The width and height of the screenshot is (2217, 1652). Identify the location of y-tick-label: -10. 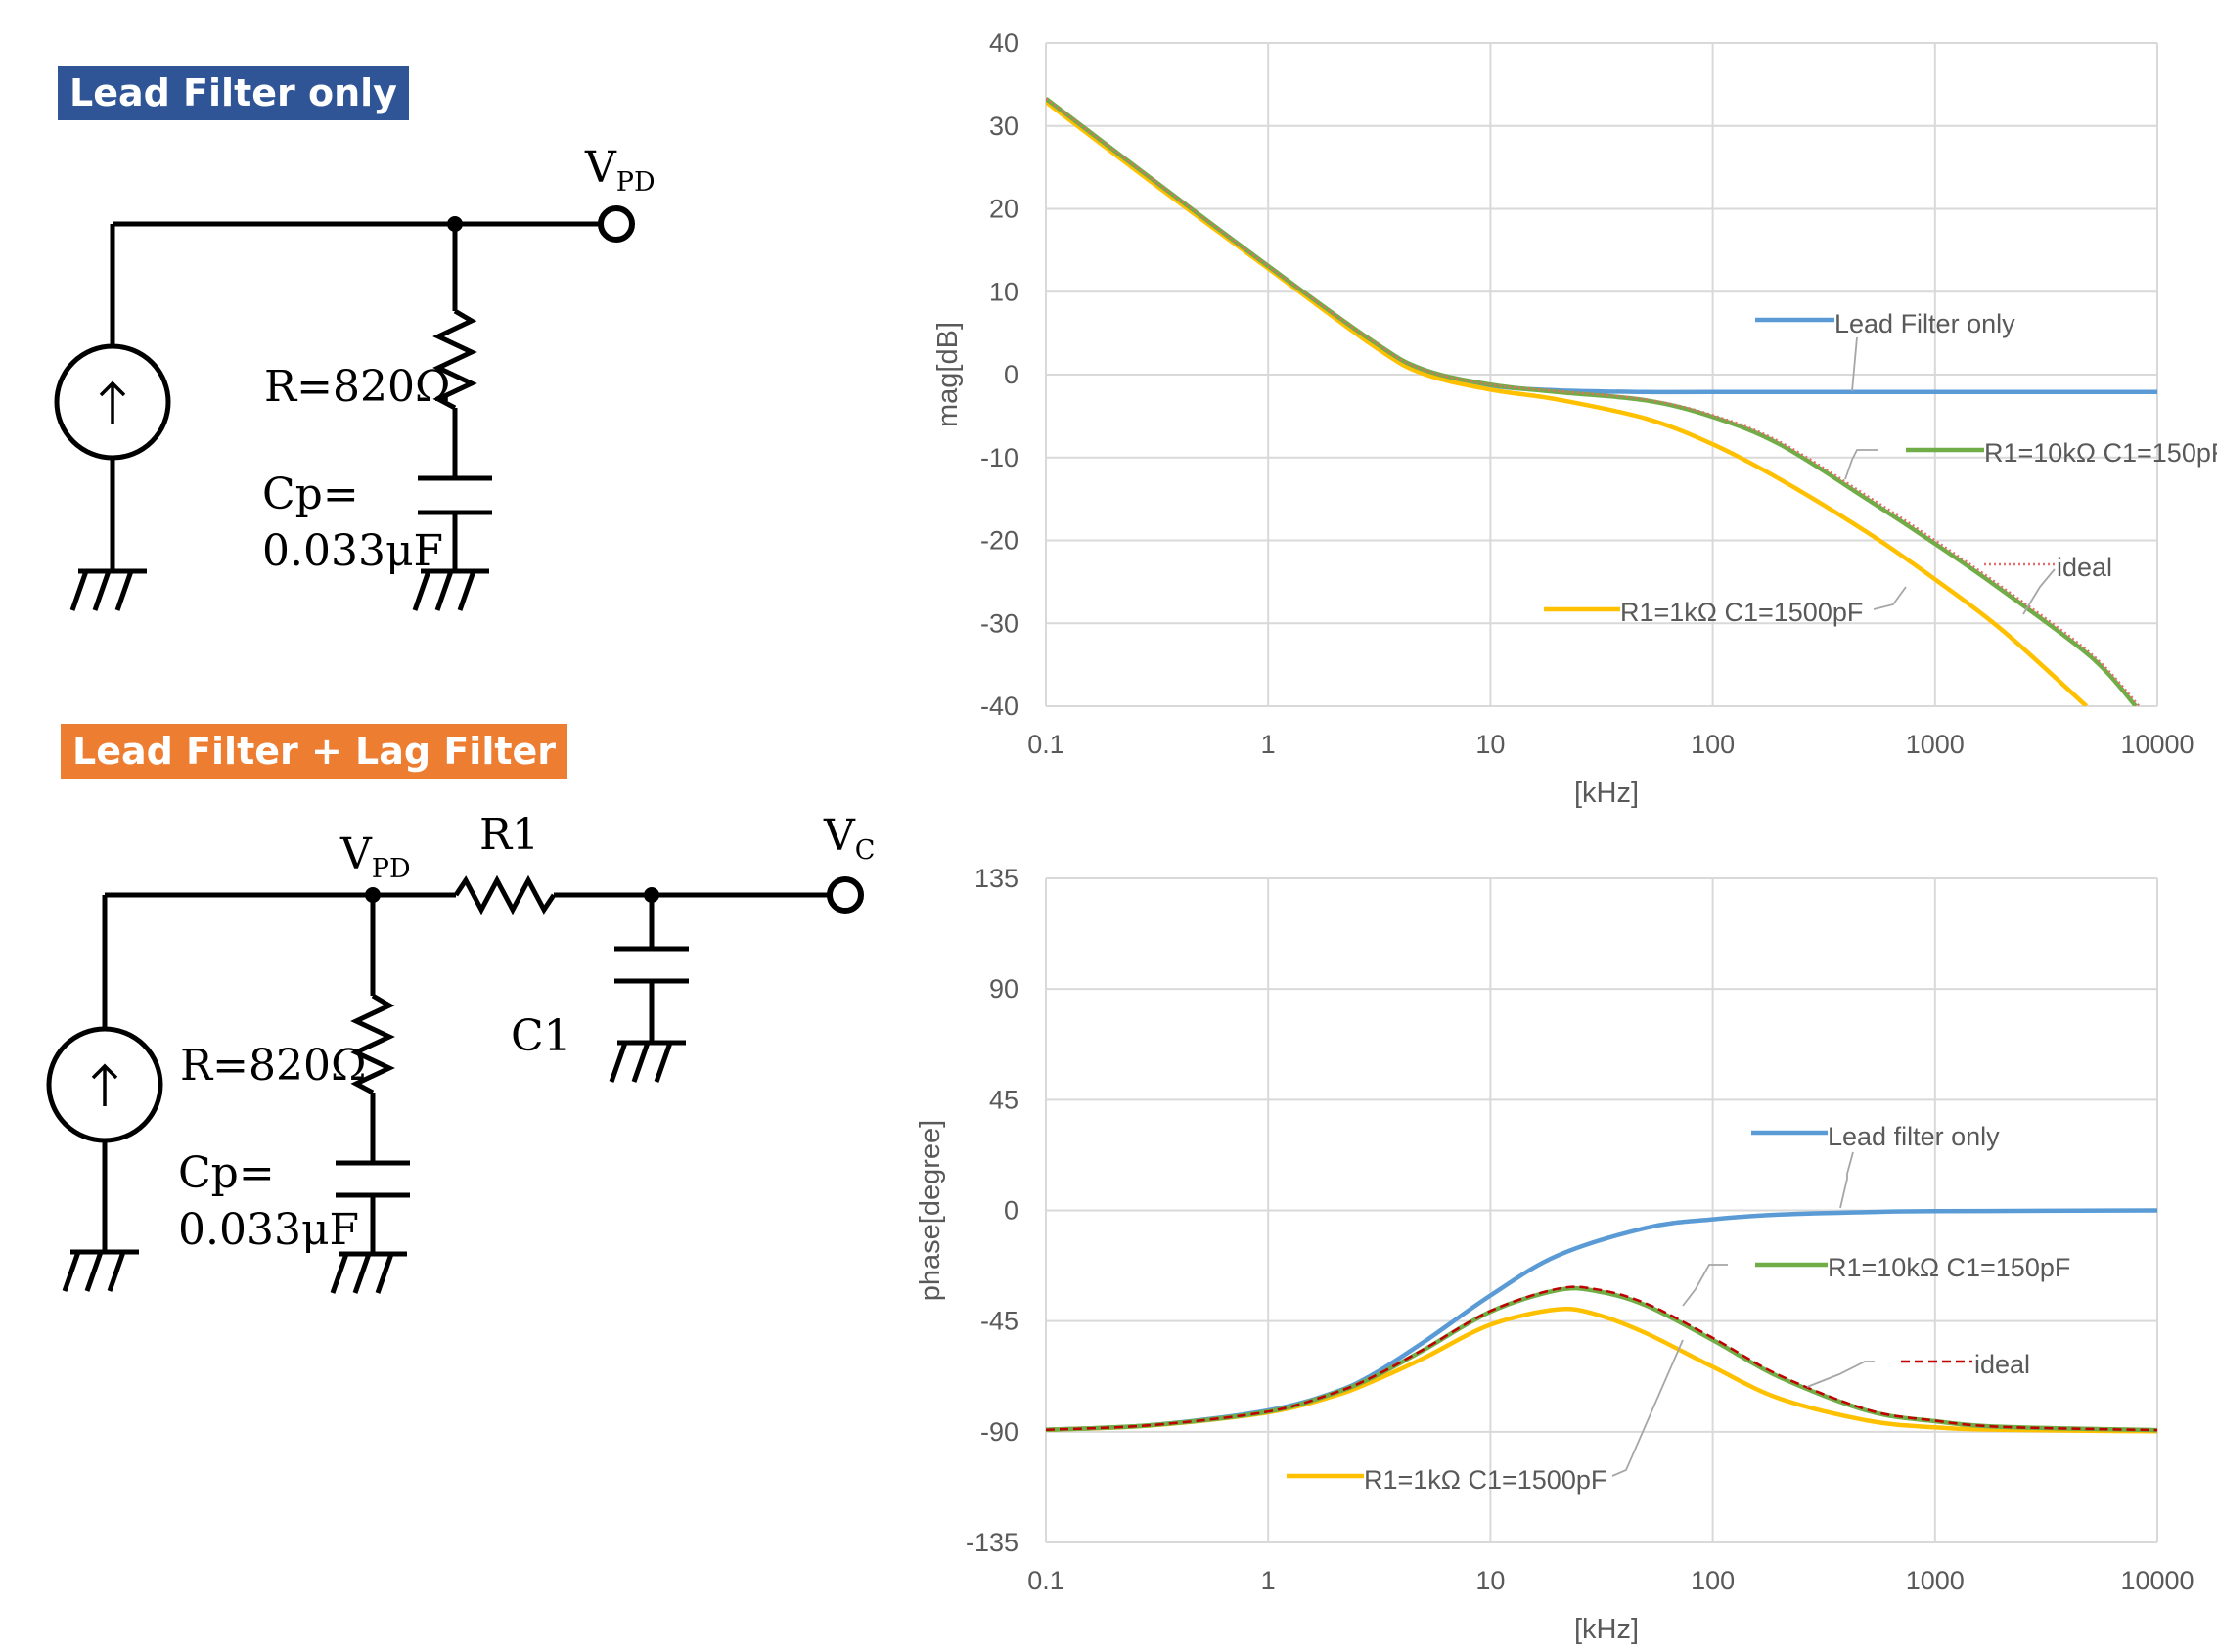
(999, 457).